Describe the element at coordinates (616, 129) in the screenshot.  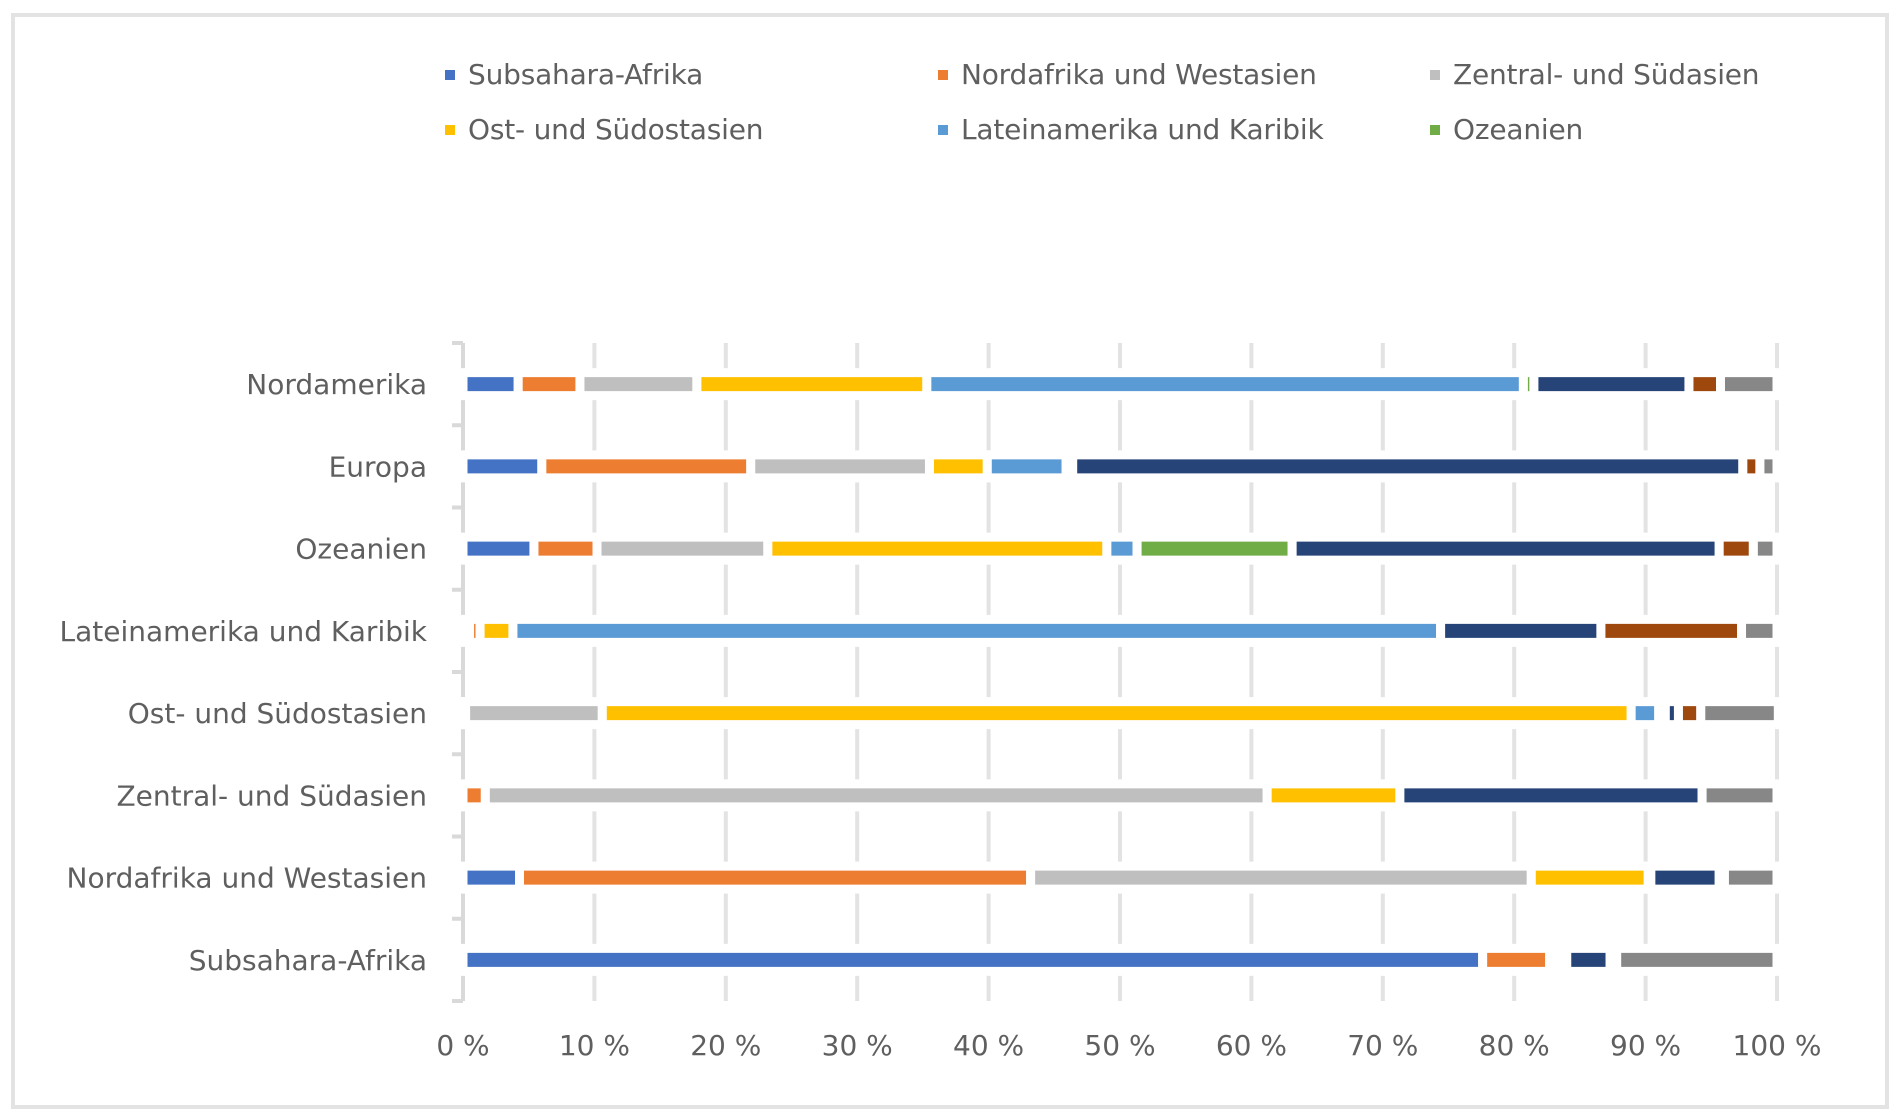
I see `legend-label: Ost- und Südostasien` at that location.